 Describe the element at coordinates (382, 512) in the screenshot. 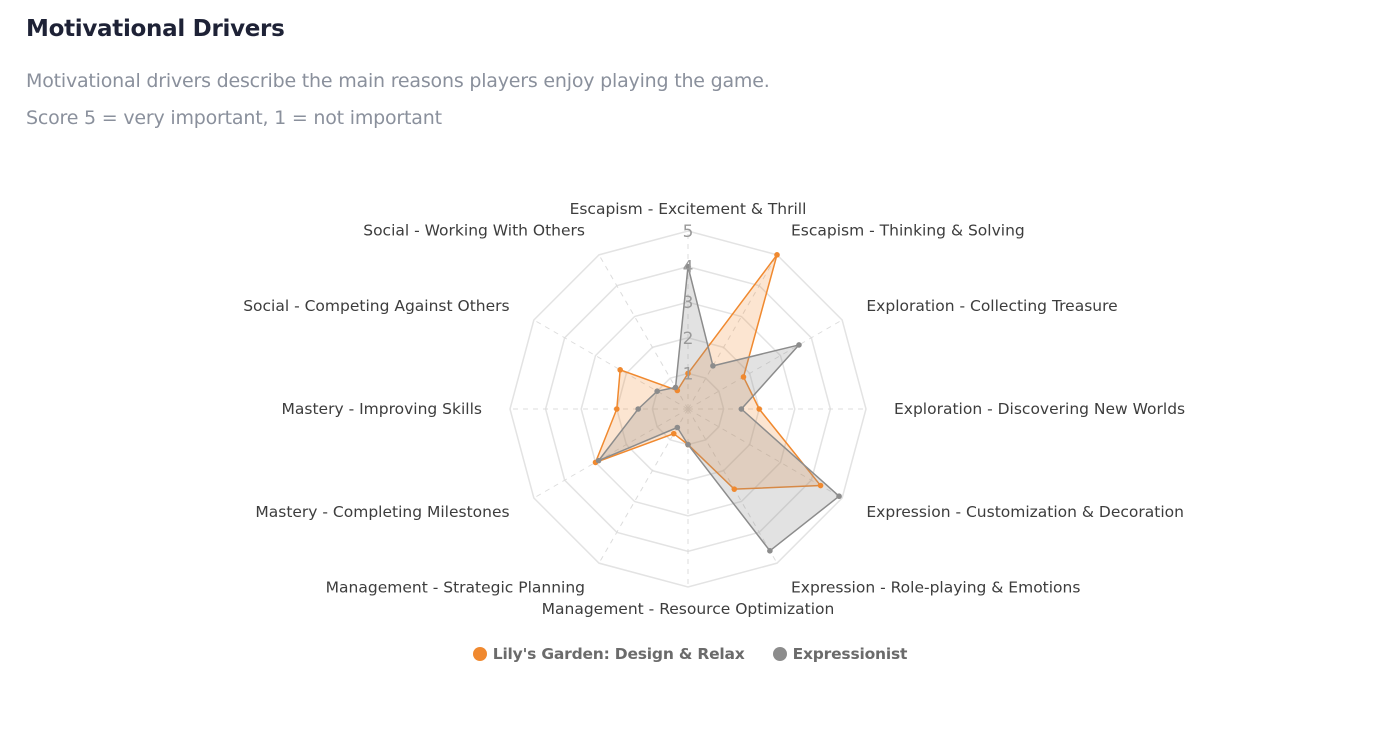

I see `axis-label-9: Mastery - Completing Milestones` at that location.